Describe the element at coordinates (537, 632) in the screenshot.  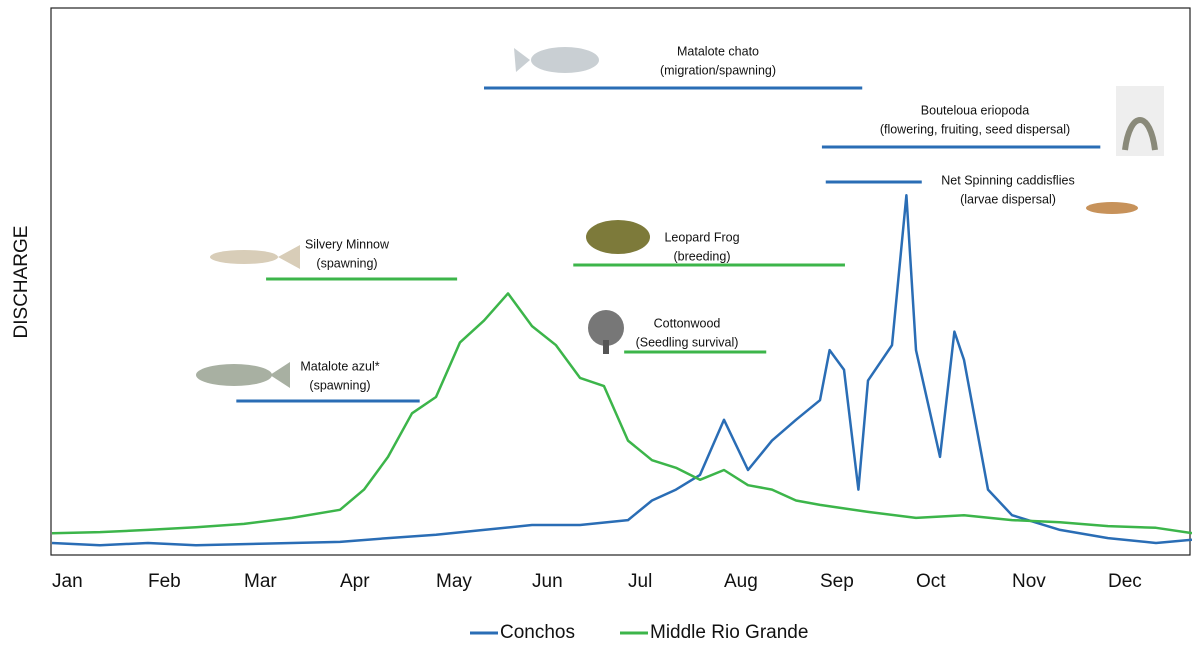
I see `legend-label: Conchos` at that location.